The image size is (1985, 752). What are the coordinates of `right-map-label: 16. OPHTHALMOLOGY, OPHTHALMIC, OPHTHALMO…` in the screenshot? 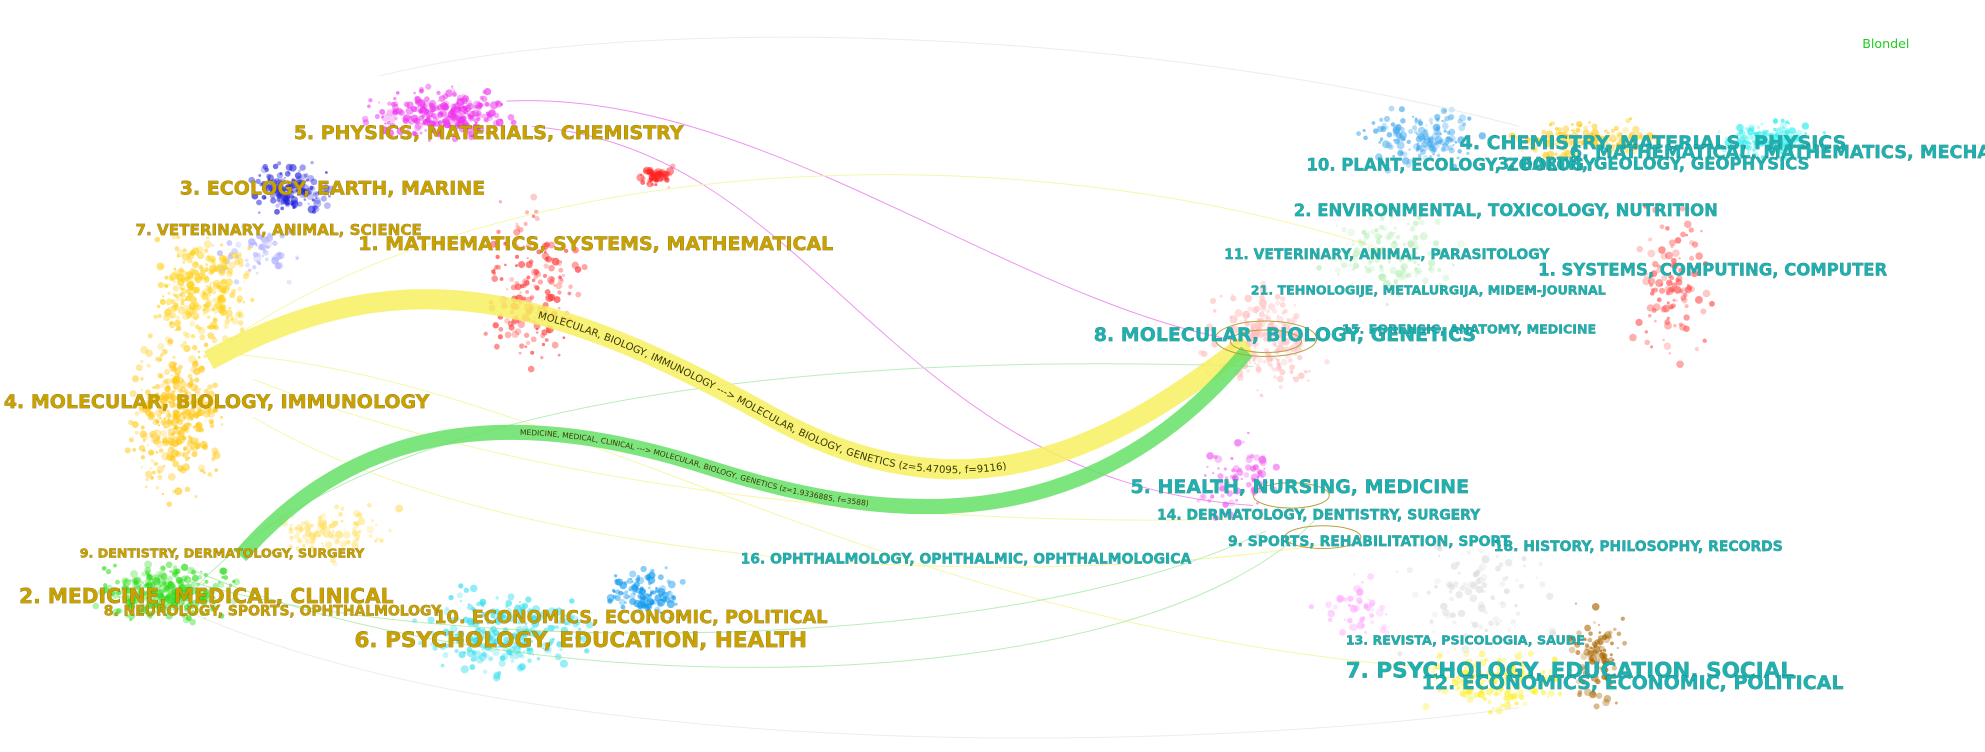 It's located at (966, 560).